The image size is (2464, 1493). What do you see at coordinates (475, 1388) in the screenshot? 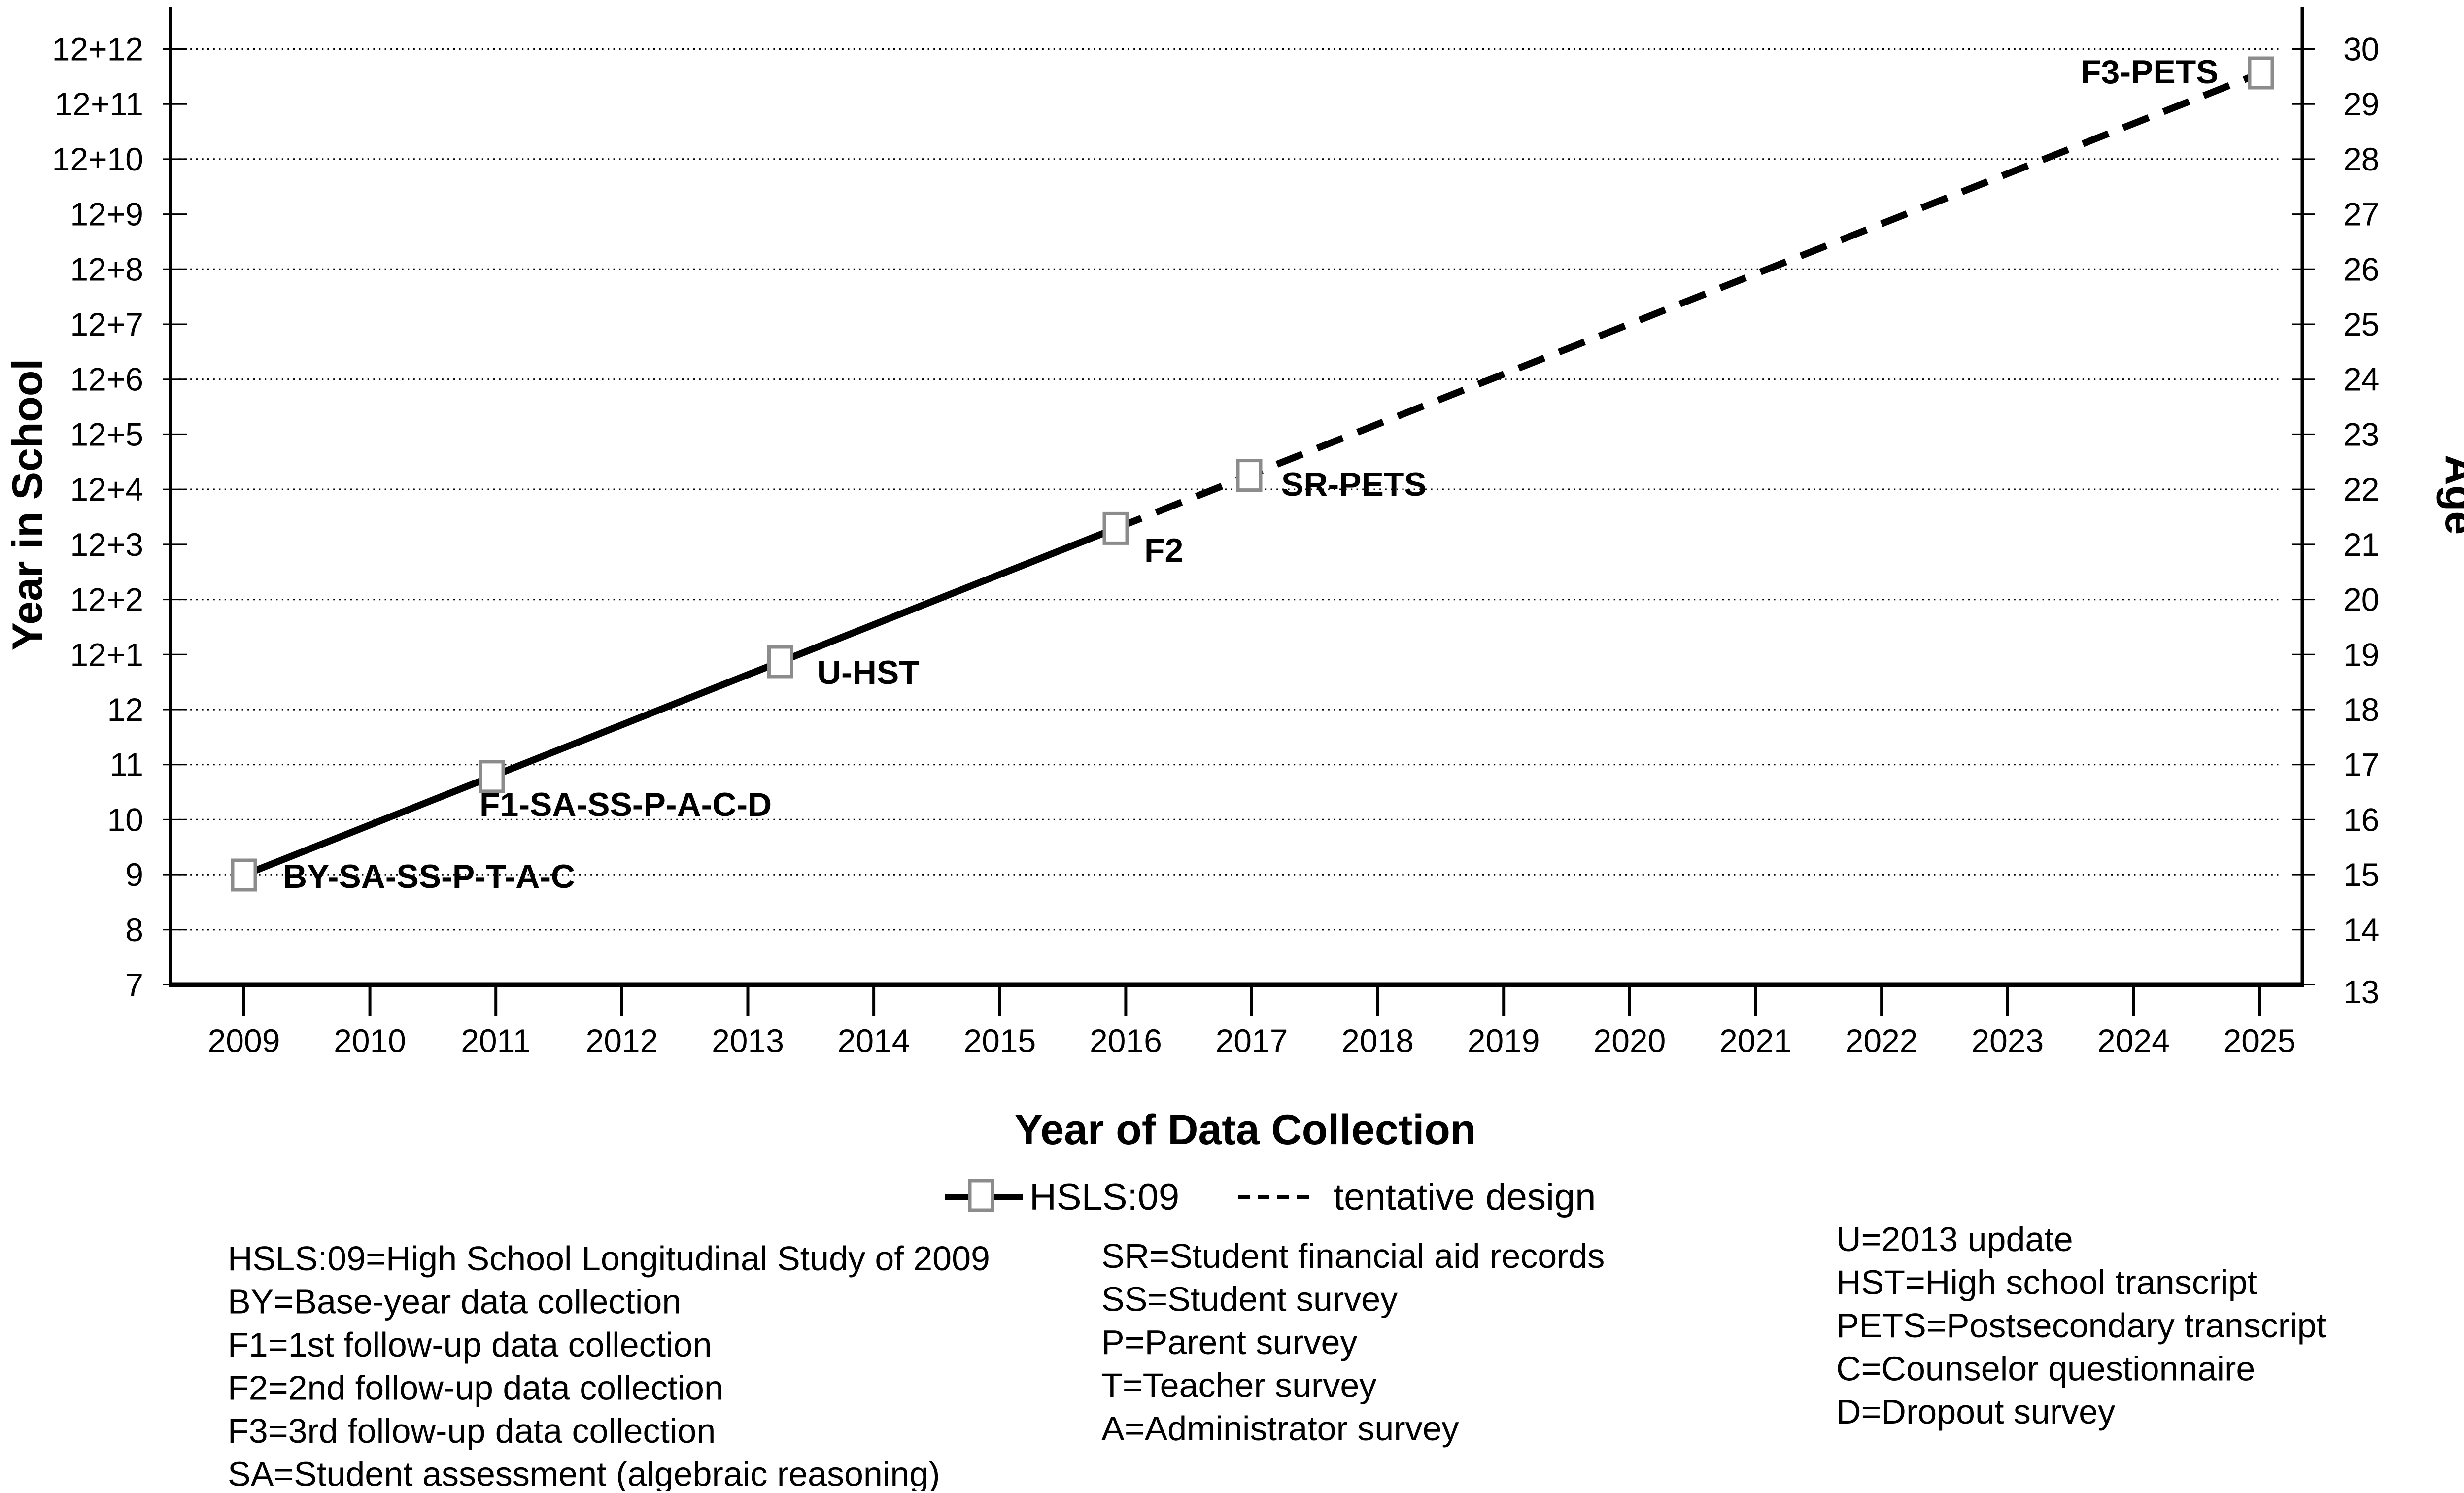
I see `svg-text:F2=2nd follow-up data collecti: F2=2nd follow-up data collection` at bounding box center [475, 1388].